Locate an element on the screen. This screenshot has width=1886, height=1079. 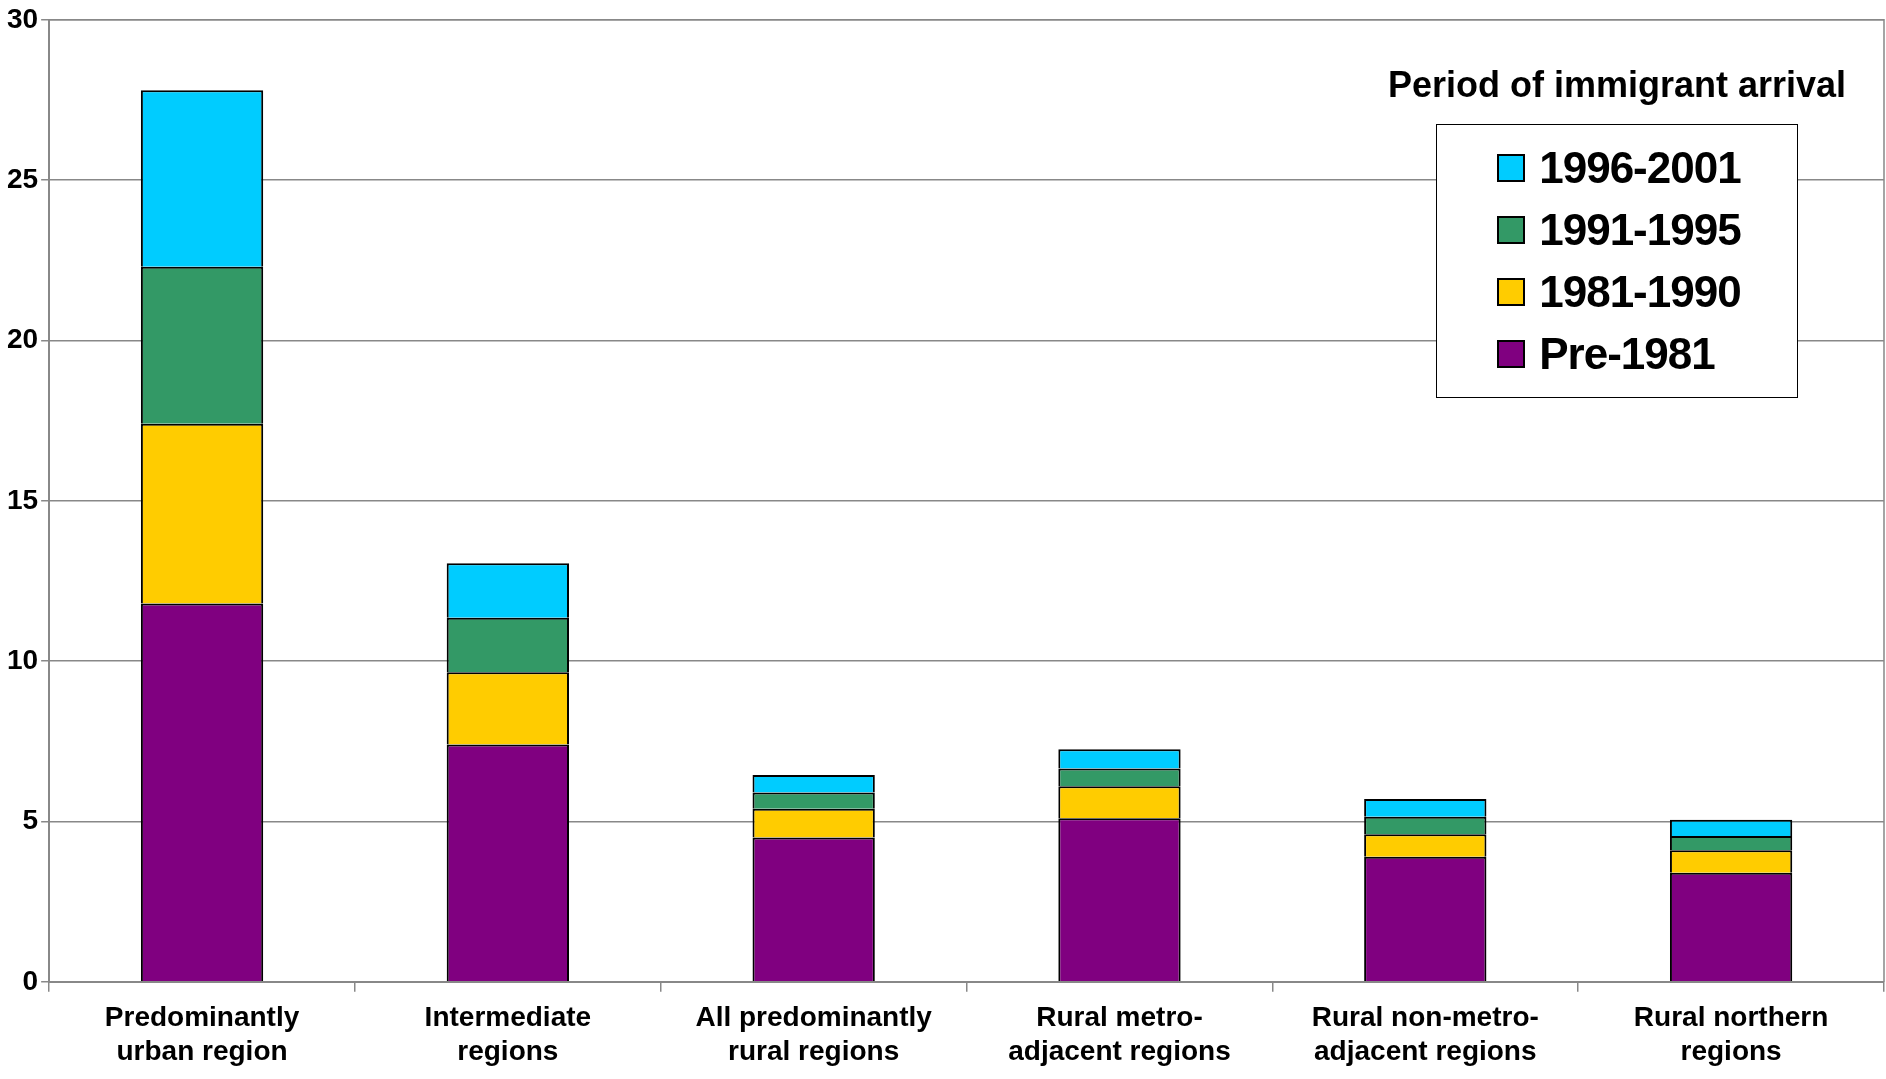
legend-label: 1996-2001 is located at coordinates (1640, 168).